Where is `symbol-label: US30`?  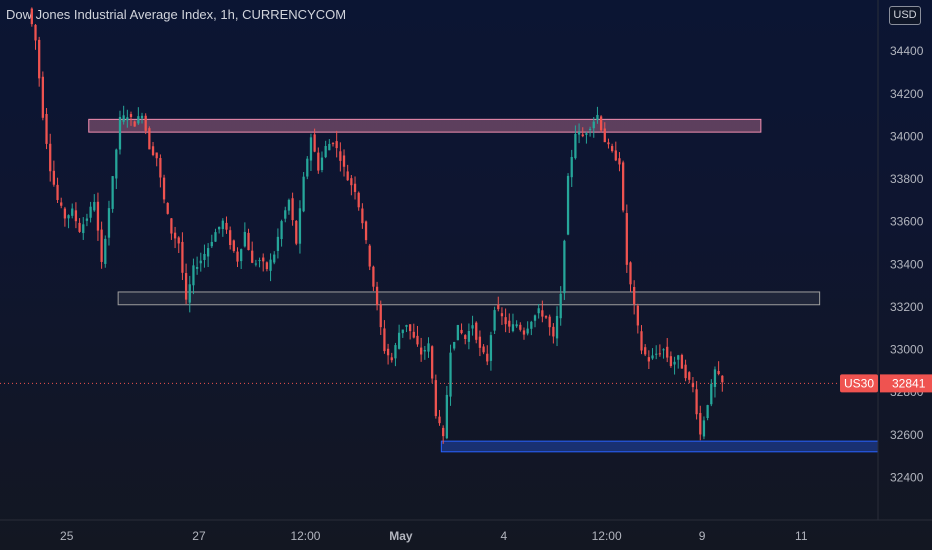 symbol-label: US30 is located at coordinates (859, 383).